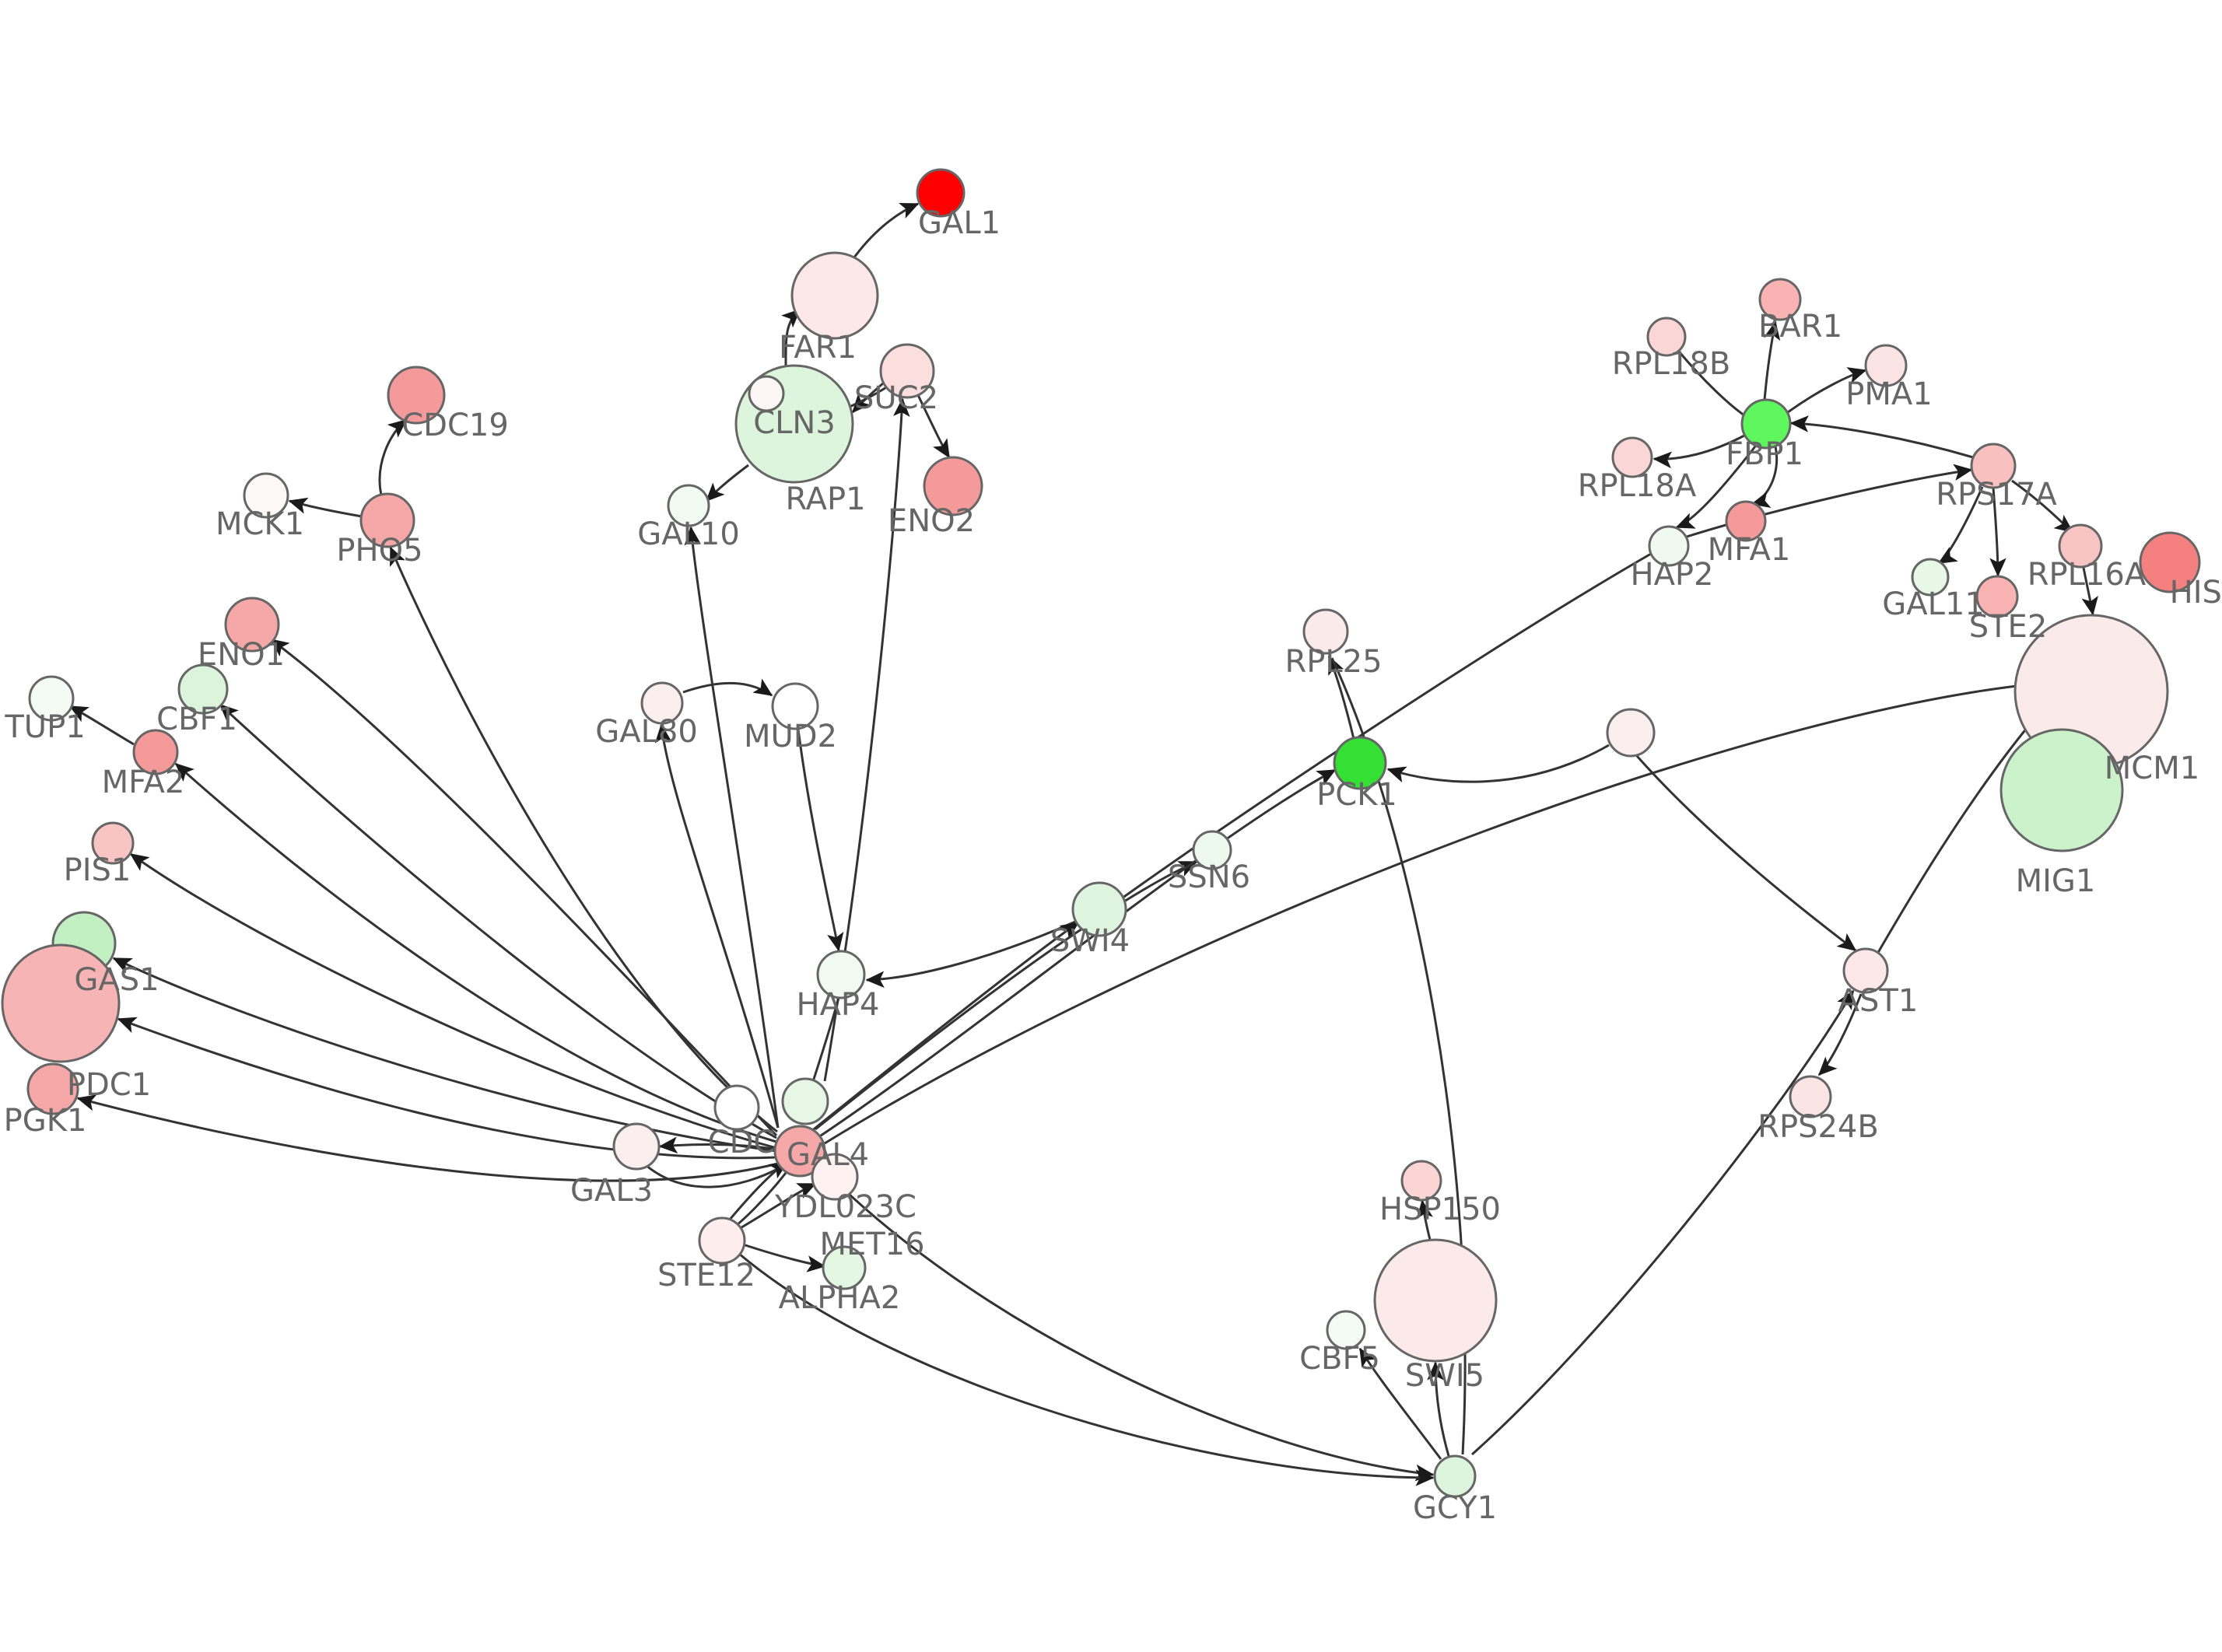  Describe the element at coordinates (841, 975) in the screenshot. I see `node-hap4` at that location.